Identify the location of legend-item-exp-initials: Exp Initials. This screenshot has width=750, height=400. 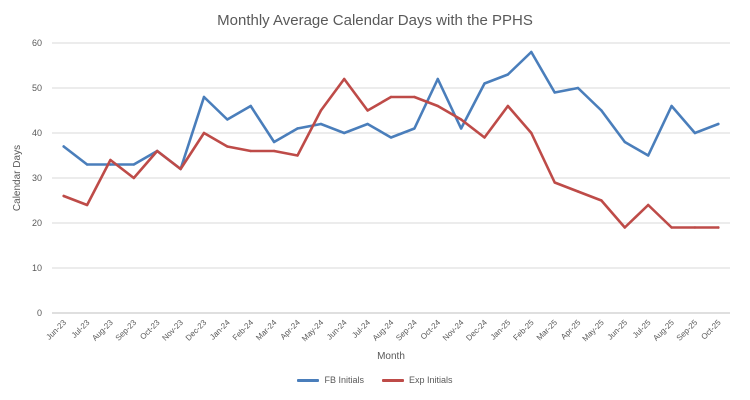
(417, 380).